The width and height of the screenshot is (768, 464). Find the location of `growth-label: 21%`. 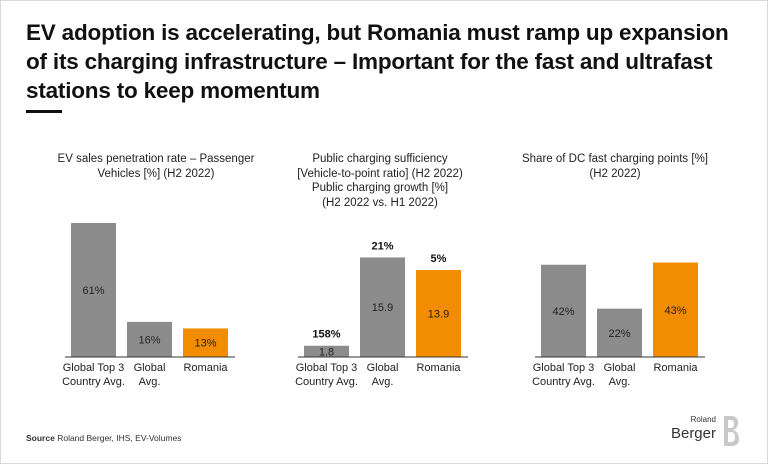

growth-label: 21% is located at coordinates (382, 246).